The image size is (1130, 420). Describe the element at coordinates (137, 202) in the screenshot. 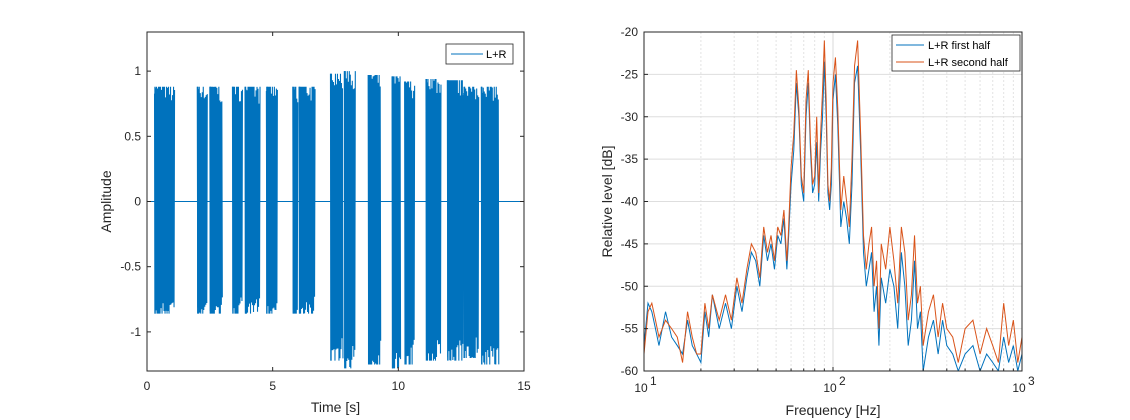

I see `amplitude-ytick-label: 0` at that location.